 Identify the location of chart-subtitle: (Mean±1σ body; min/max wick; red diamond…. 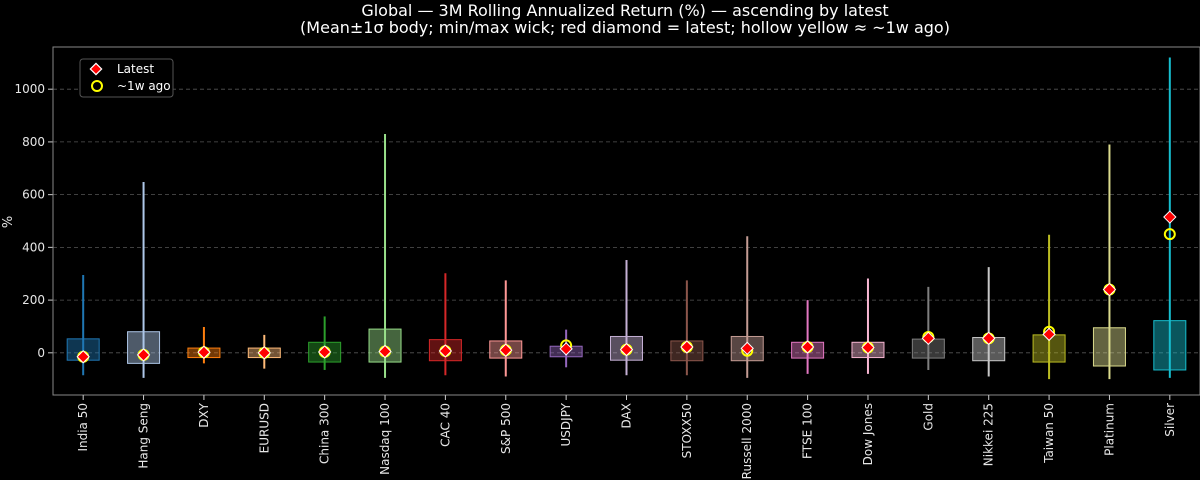
(625, 27).